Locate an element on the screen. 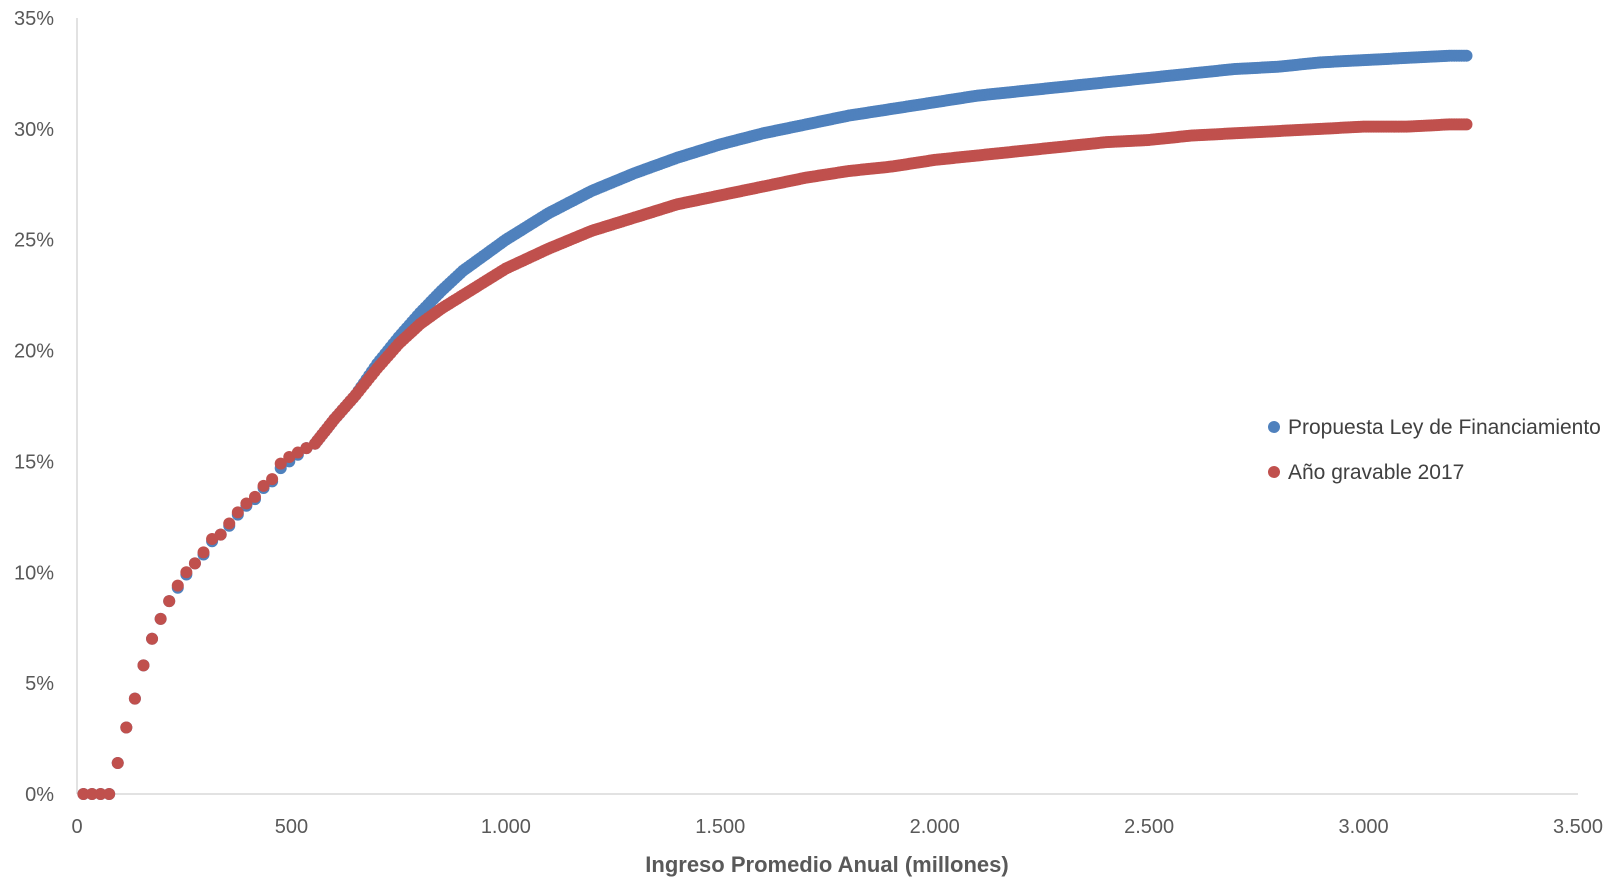 This screenshot has height=879, width=1624. x-tick-label: 3.500 is located at coordinates (1578, 827).